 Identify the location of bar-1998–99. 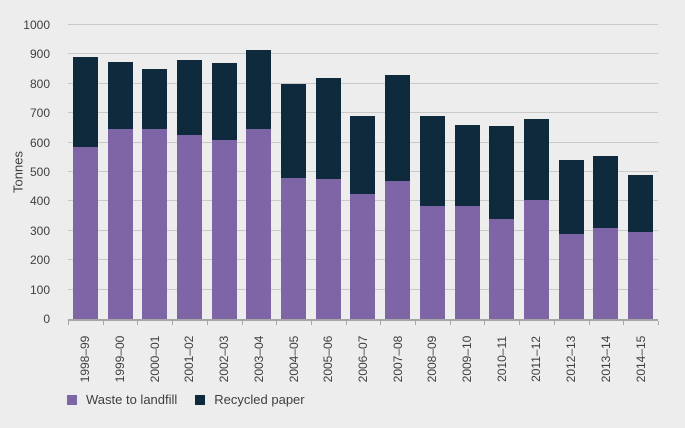
(85, 188).